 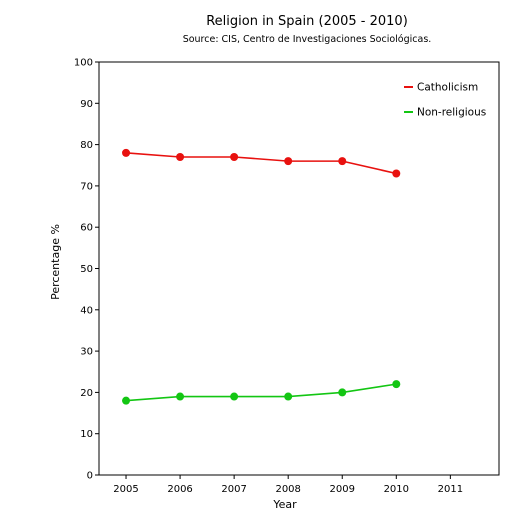 I want to click on legend-label: Non-religious, so click(x=451, y=113).